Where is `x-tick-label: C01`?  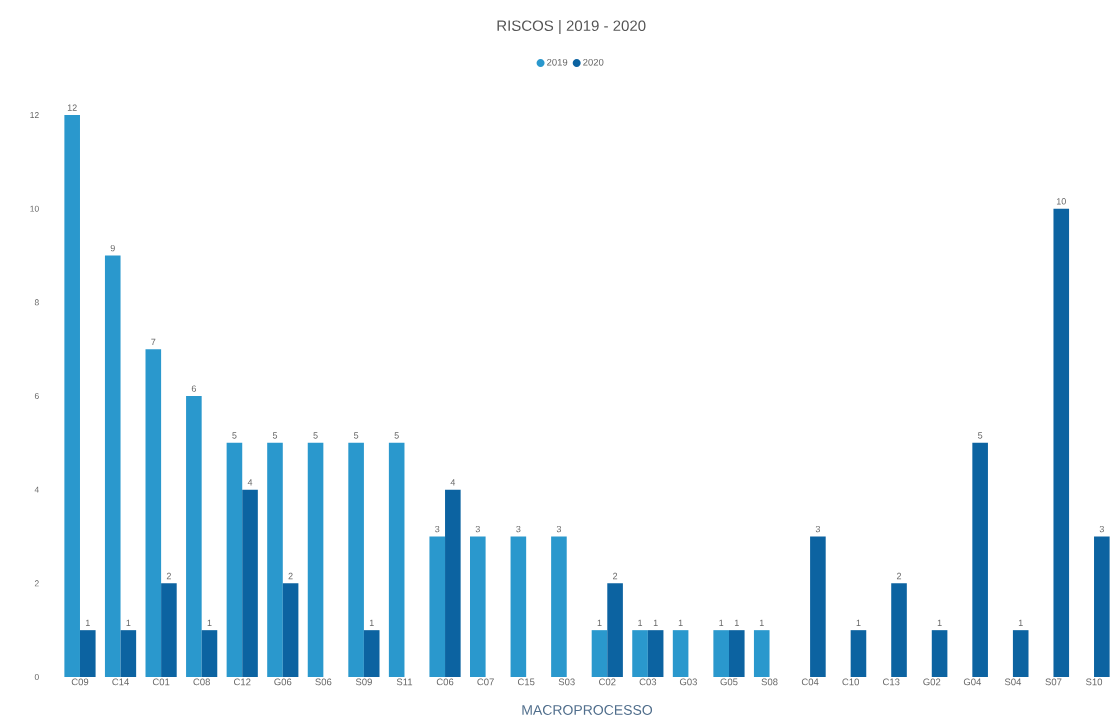
x-tick-label: C01 is located at coordinates (161, 682).